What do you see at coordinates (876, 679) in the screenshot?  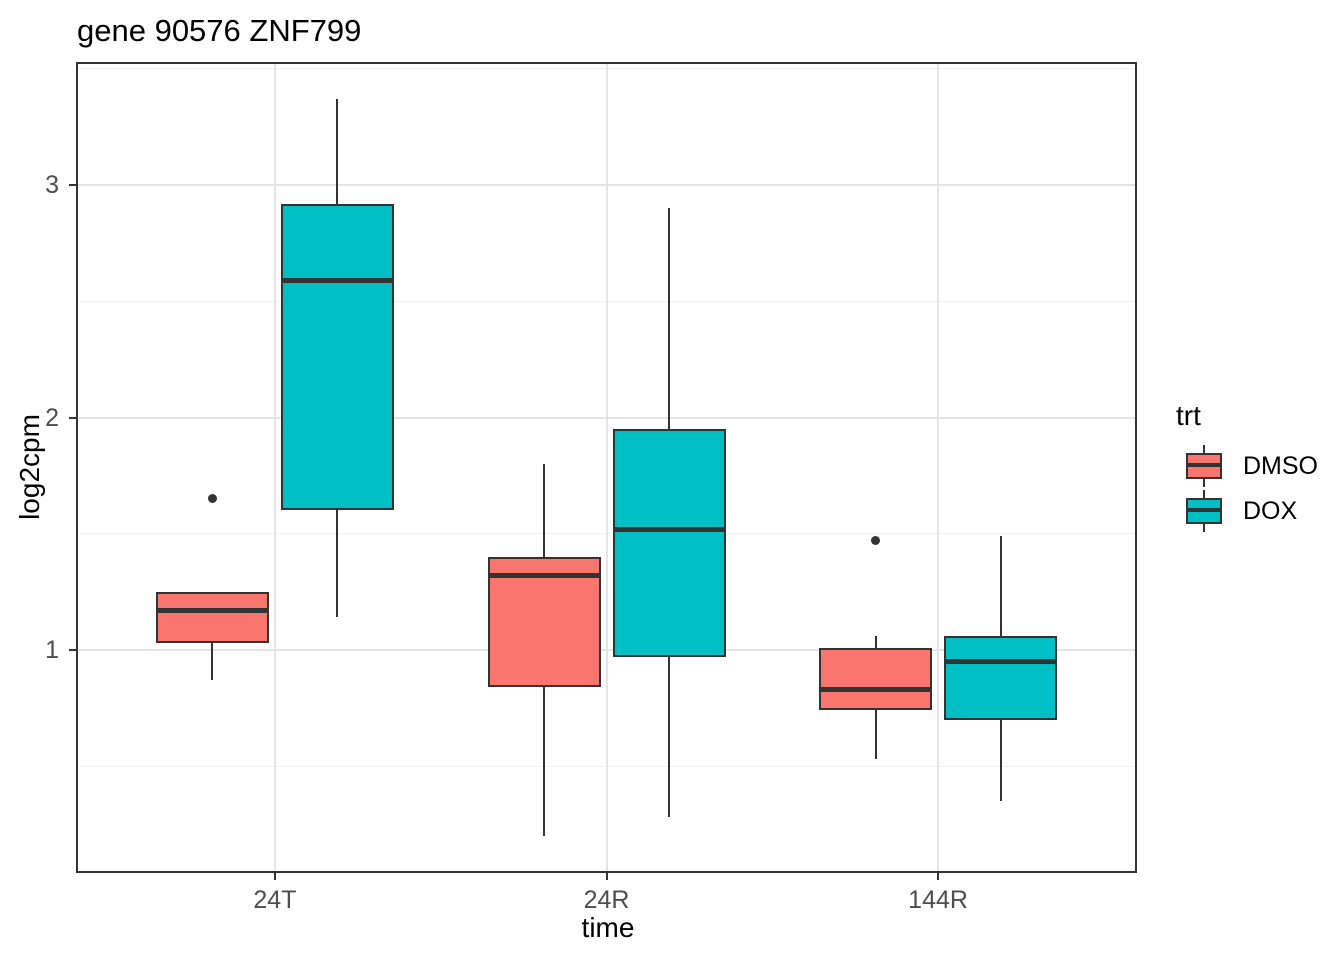 I see `box-DMSO-144R` at bounding box center [876, 679].